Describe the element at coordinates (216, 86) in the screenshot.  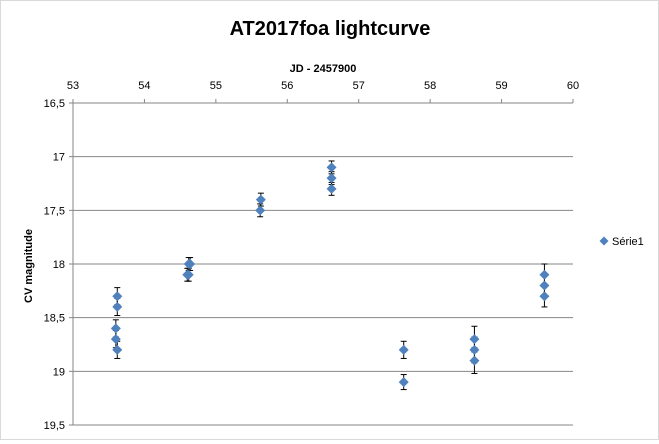
I see `x-tick-label: 55` at that location.